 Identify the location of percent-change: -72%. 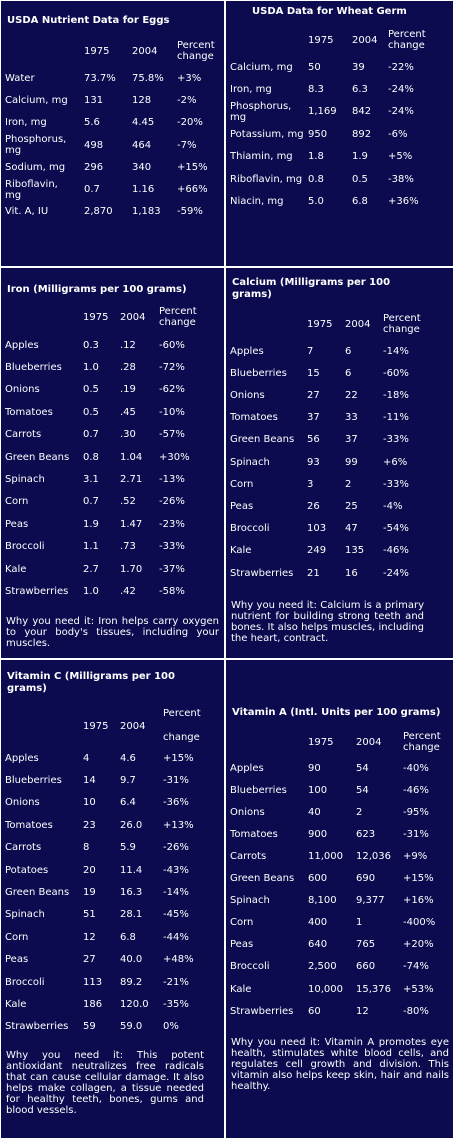
(172, 368).